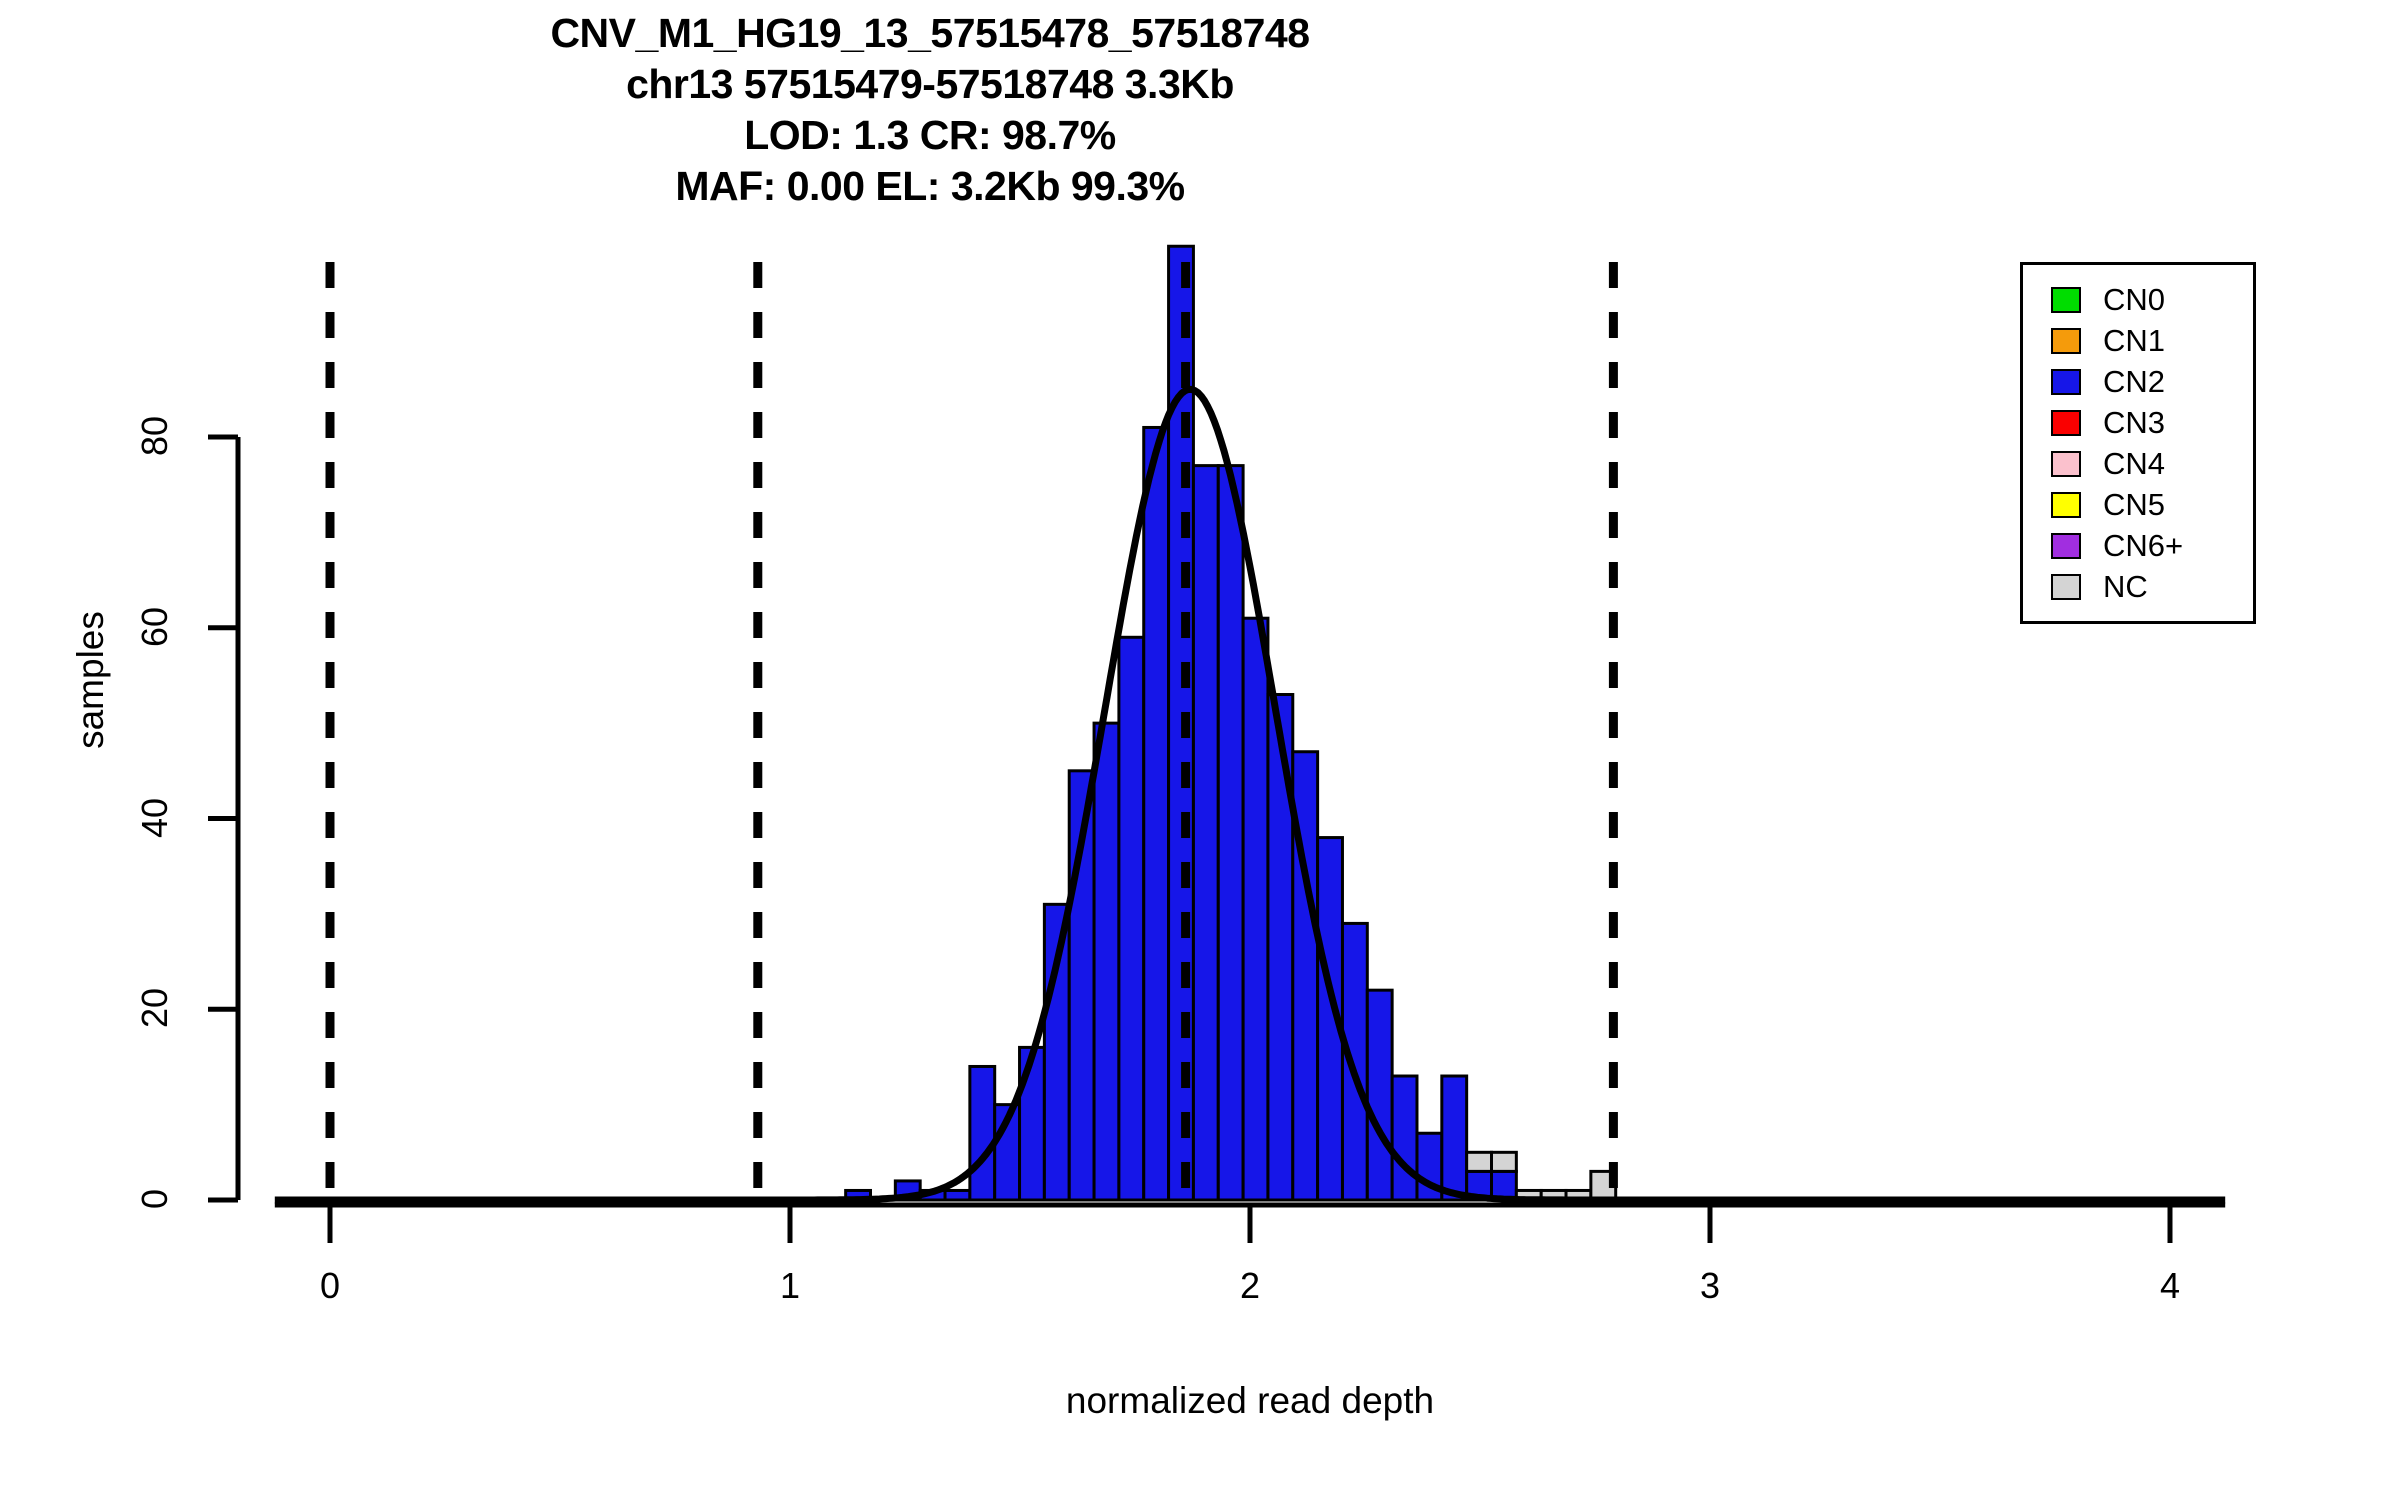 Image resolution: width=2400 pixels, height=1500 pixels. What do you see at coordinates (2134, 422) in the screenshot?
I see `legend-item-label: CN3` at bounding box center [2134, 422].